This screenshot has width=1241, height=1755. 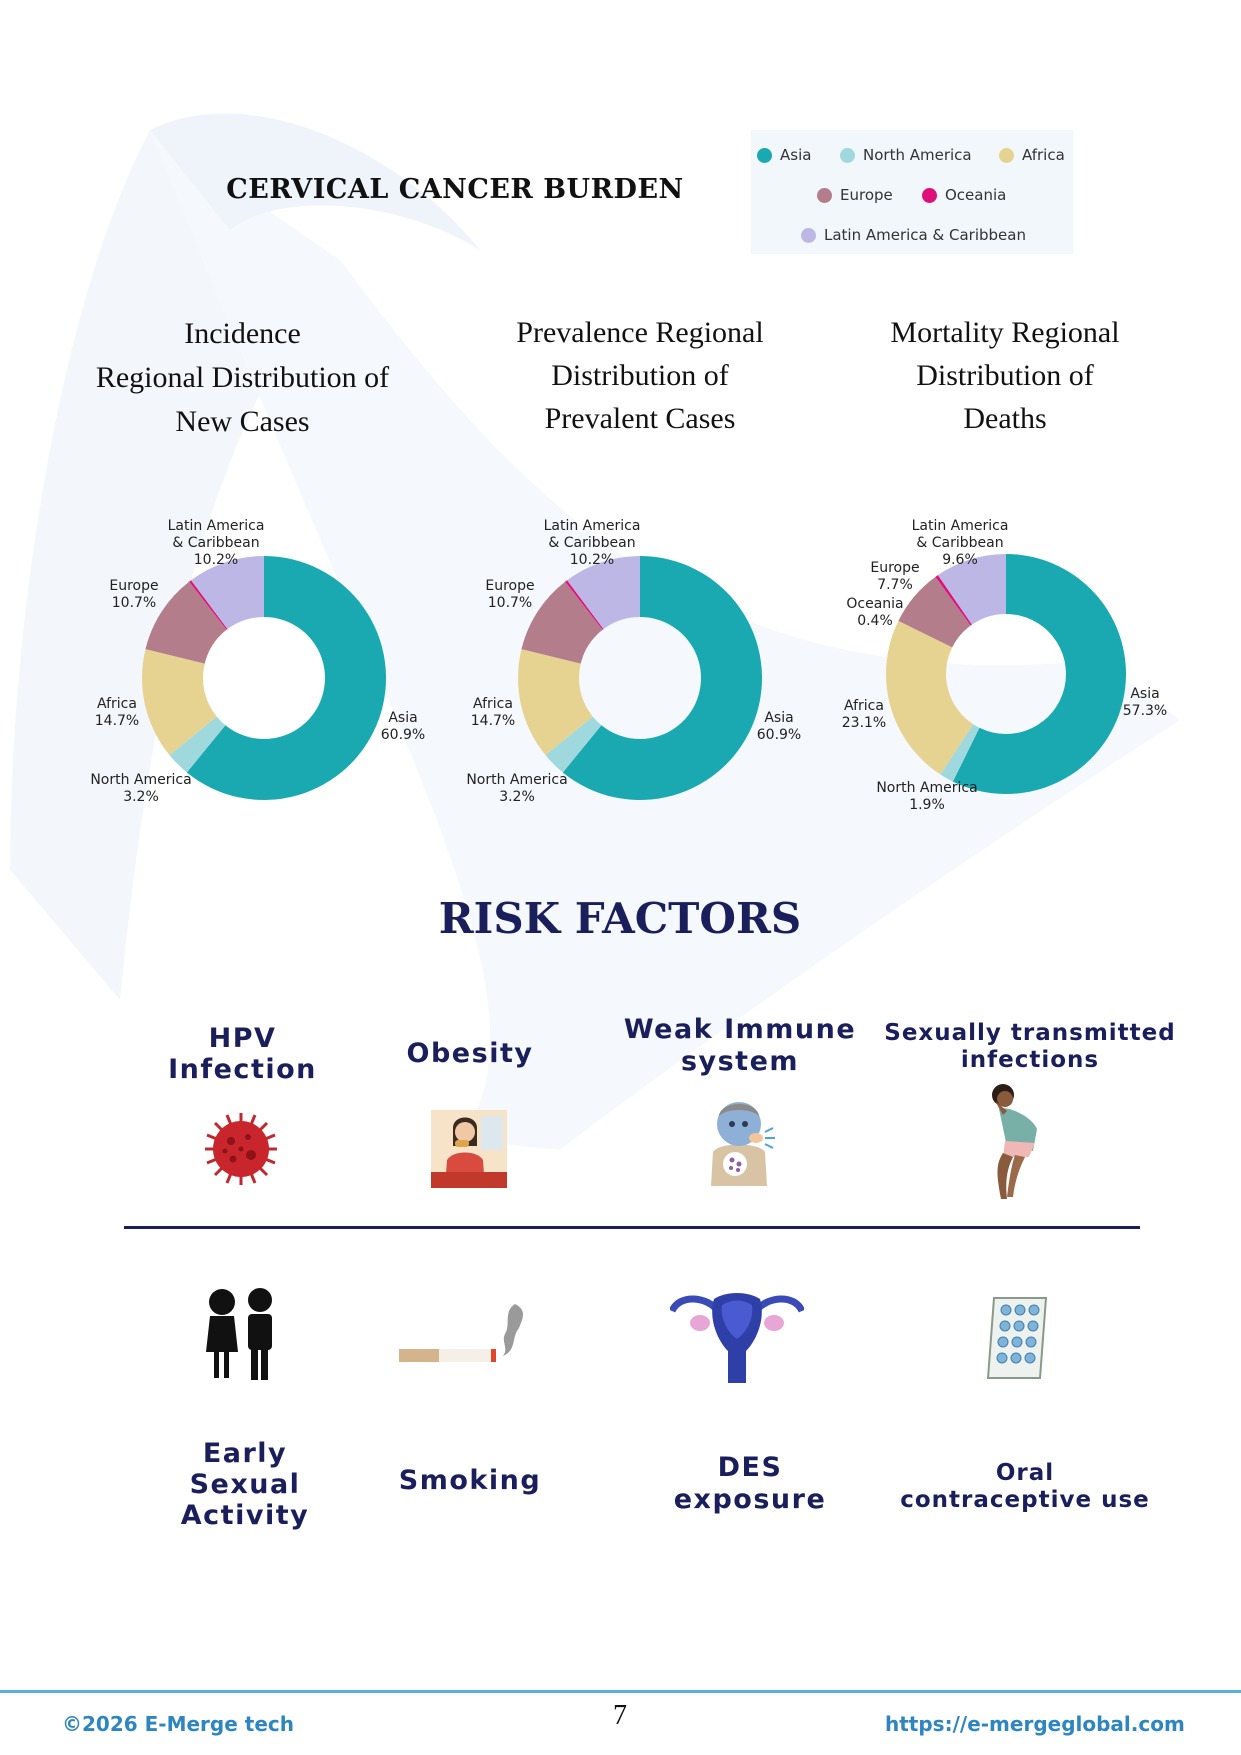 I want to click on pill-pack-icon, so click(x=1017, y=1338).